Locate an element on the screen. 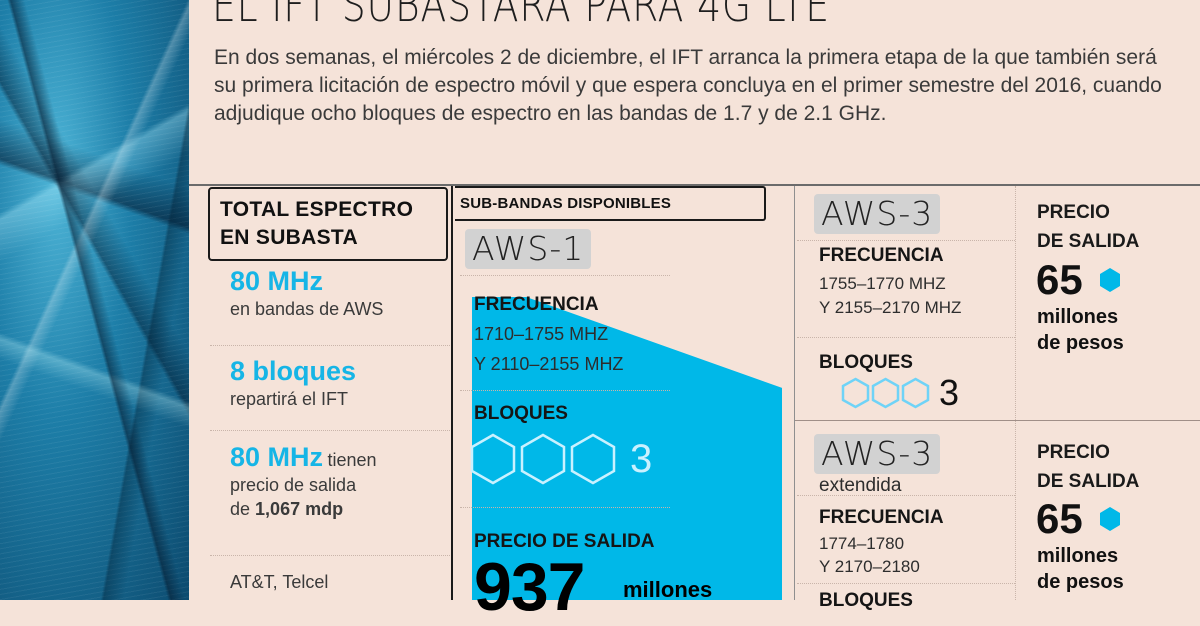 Image resolution: width=1200 pixels, height=626 pixels. aws1-tag: AWS-1 is located at coordinates (528, 249).